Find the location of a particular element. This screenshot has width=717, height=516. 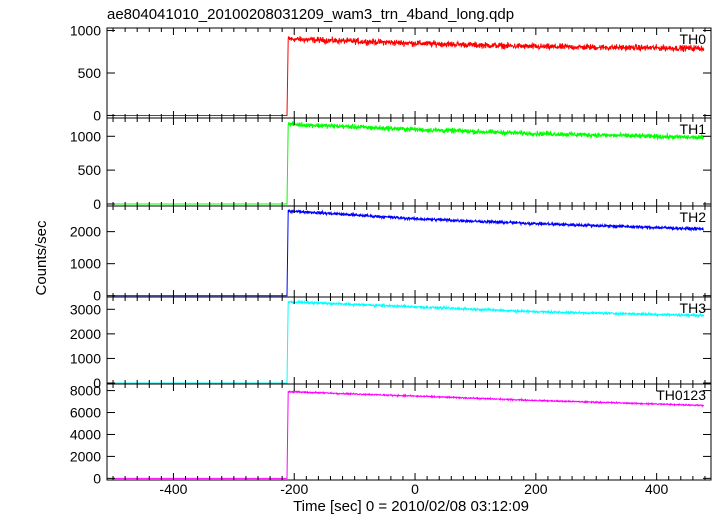

series-line-th2 is located at coordinates (408, 252).